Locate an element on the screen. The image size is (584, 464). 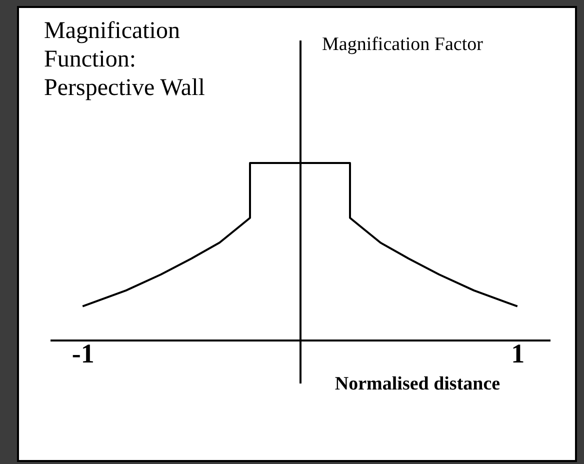
chart-title: Magnification Function: Perspective Wall is located at coordinates (125, 59).